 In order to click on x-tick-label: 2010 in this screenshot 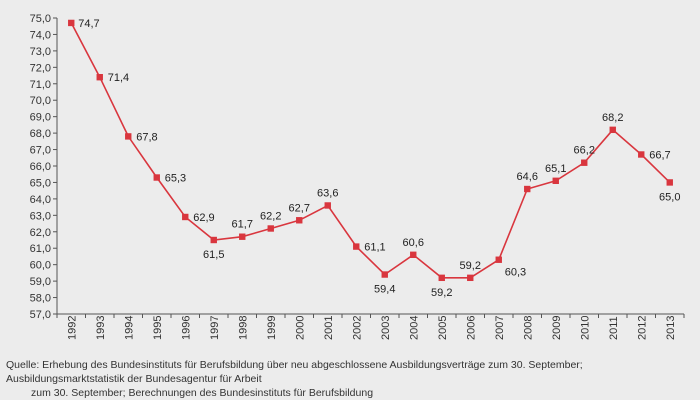, I will do `click(585, 328)`.